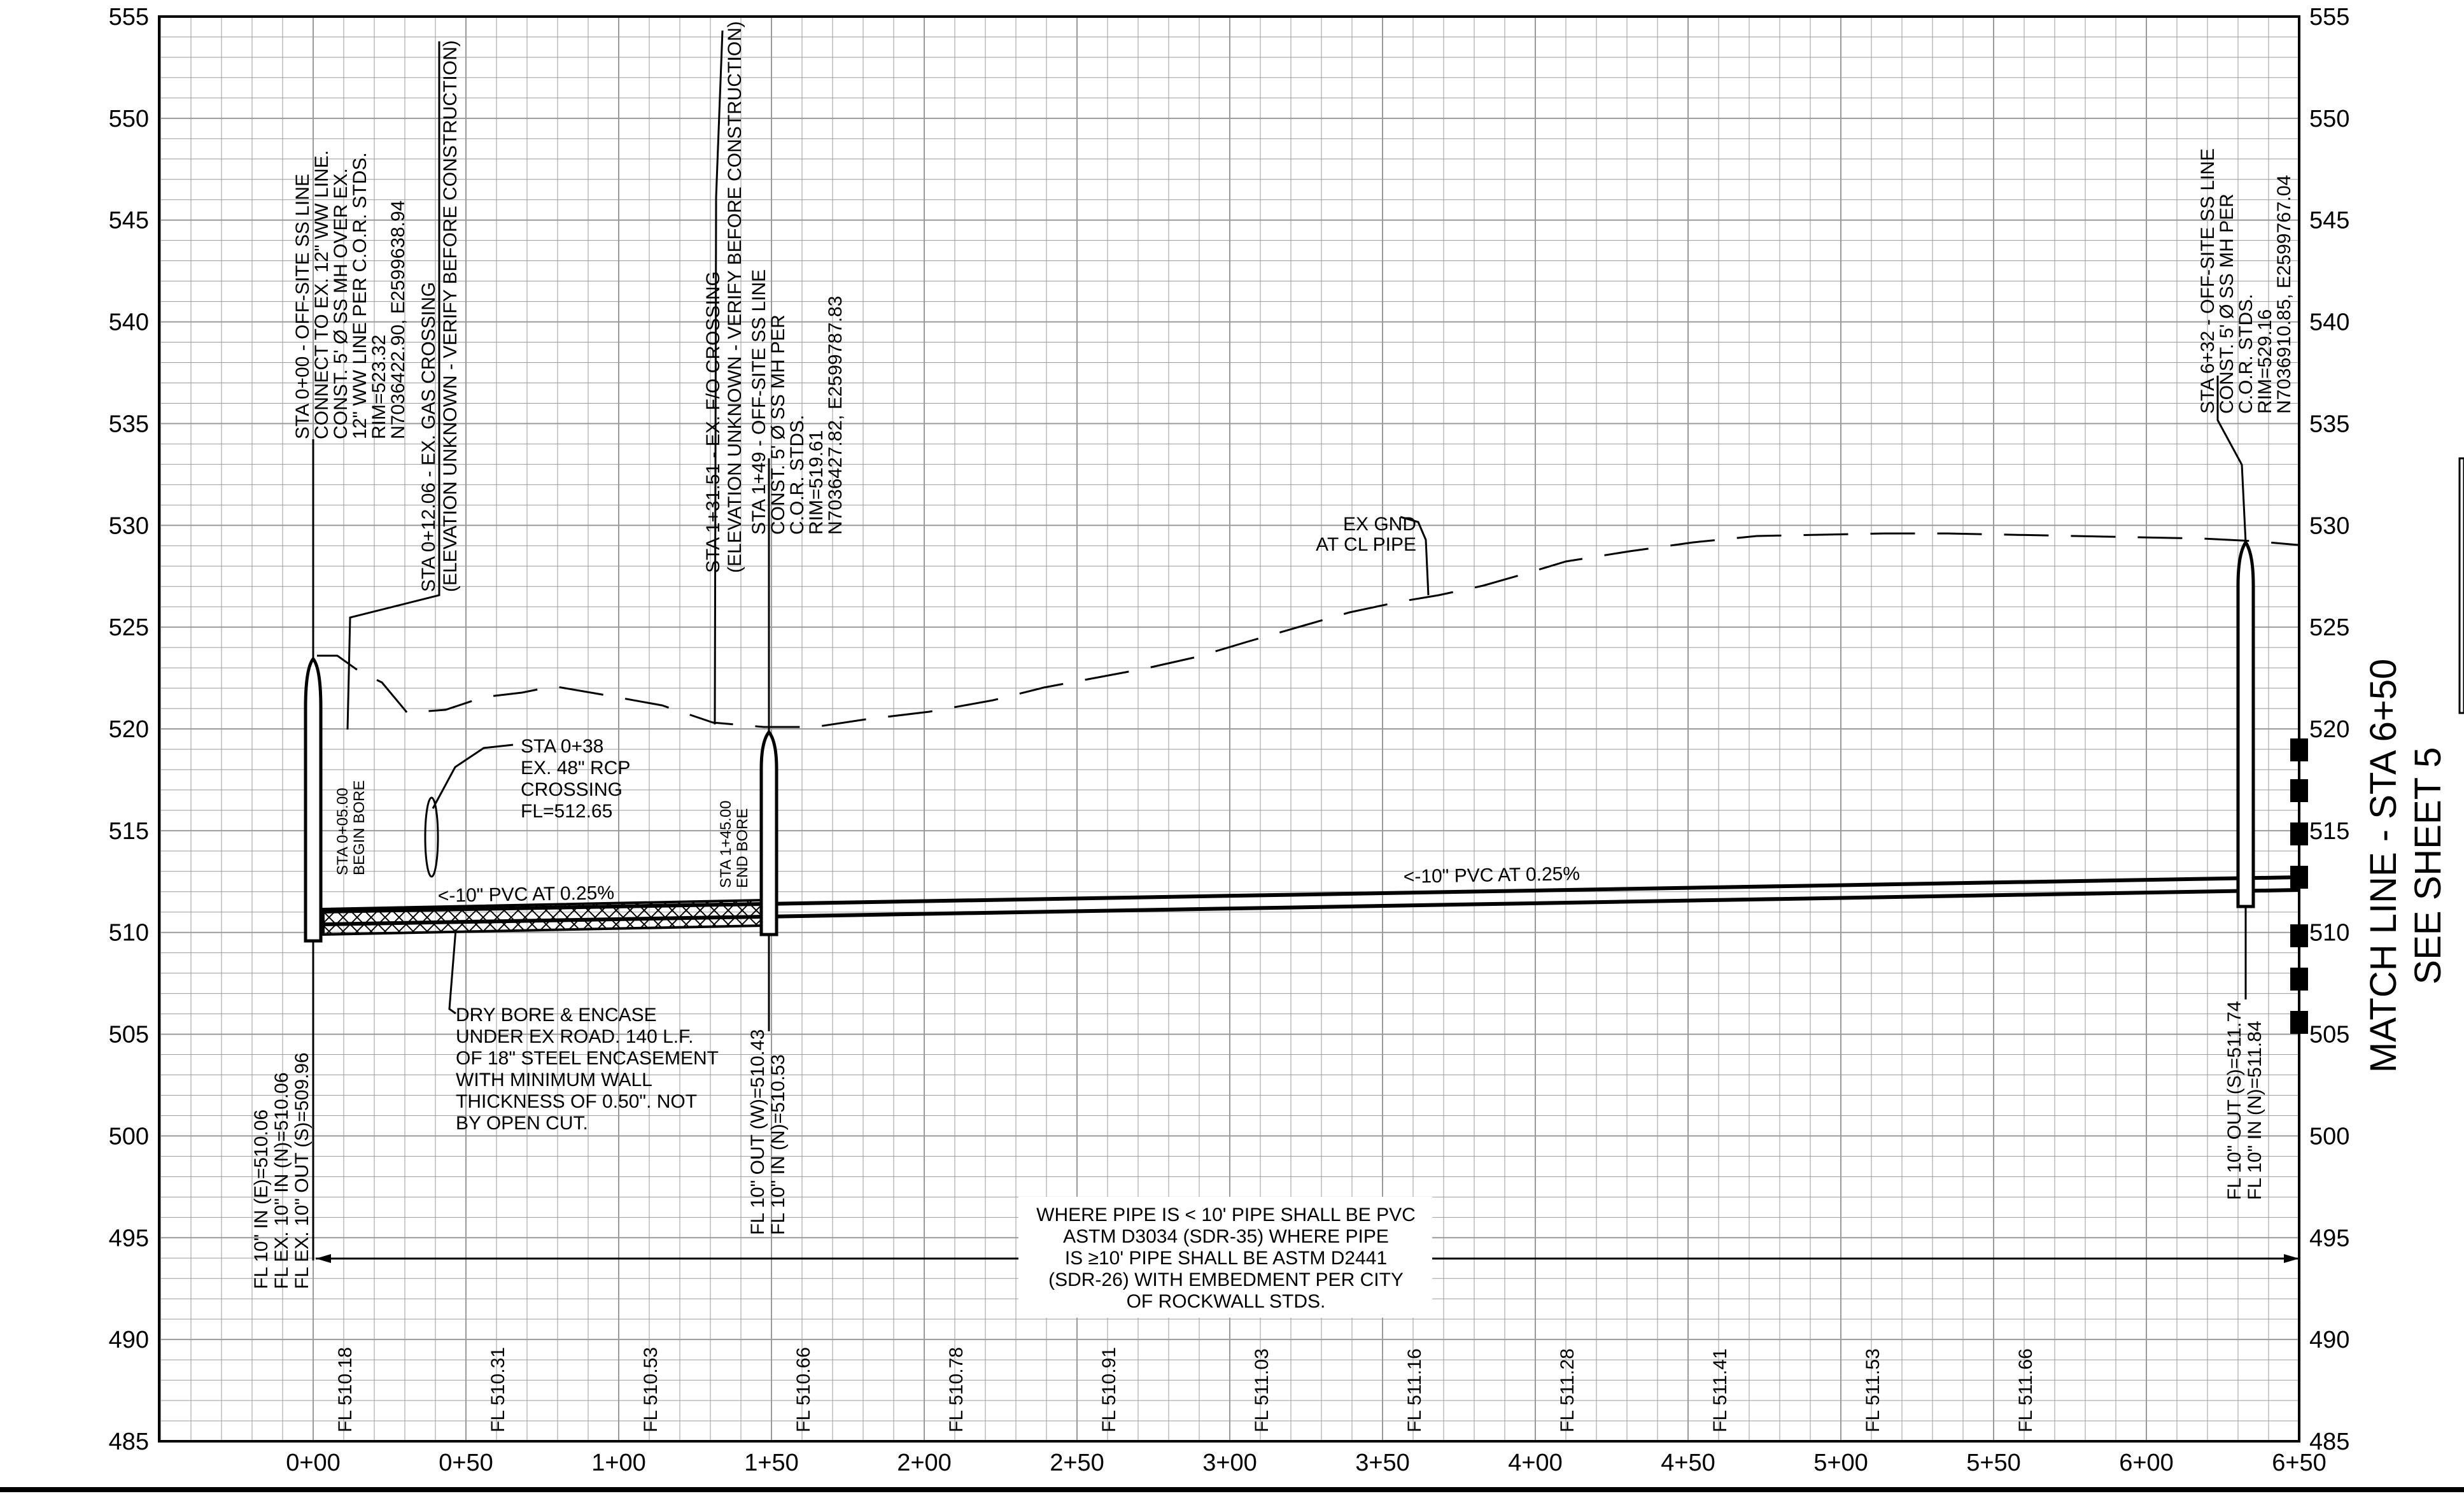 The height and width of the screenshot is (1496, 2464). Describe the element at coordinates (129, 322) in the screenshot. I see `elevation-label-left: 540` at that location.